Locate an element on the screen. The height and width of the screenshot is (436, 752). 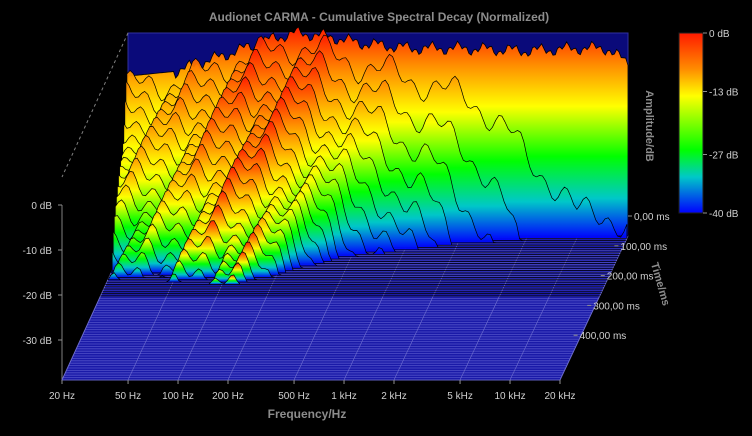
decay-slice is located at coordinates (355, 279).